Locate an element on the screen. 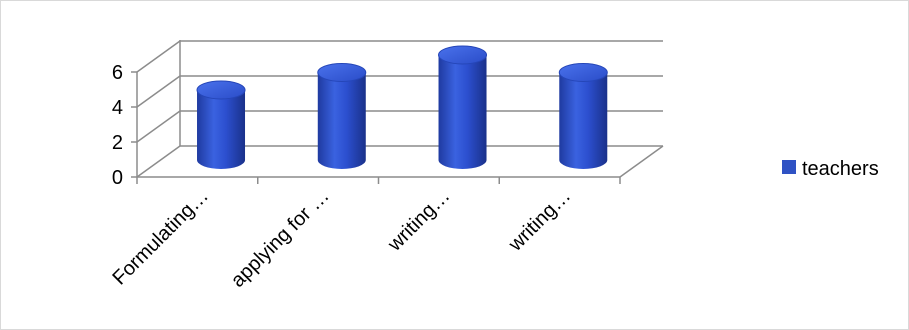 This screenshot has height=330, width=909. y-tick-labels: 0 2 4 6 is located at coordinates (117, 125).